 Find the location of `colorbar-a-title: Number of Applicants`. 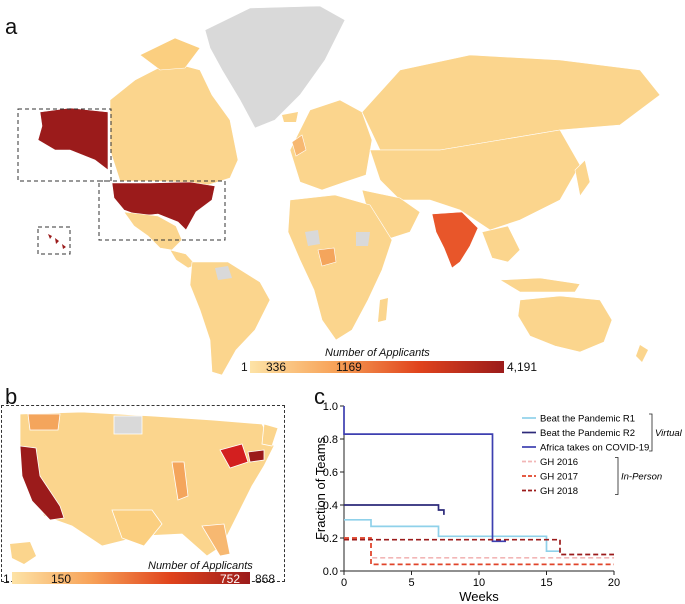

colorbar-a-title: Number of Applicants is located at coordinates (377, 353).